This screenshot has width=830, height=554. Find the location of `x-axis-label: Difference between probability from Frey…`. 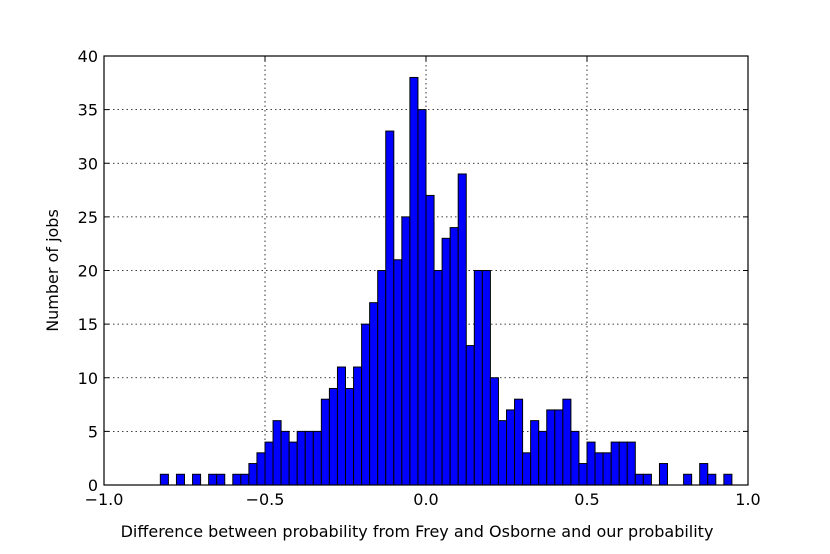

x-axis-label: Difference between probability from Frey… is located at coordinates (417, 531).